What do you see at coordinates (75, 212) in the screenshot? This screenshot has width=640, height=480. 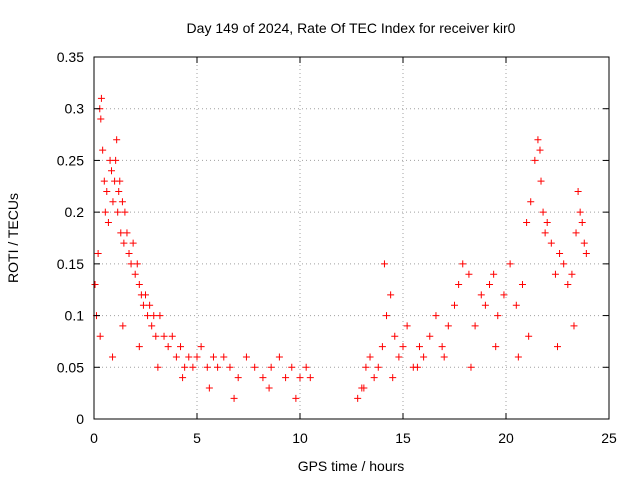 I see `y-tick-label: 0.2` at bounding box center [75, 212].